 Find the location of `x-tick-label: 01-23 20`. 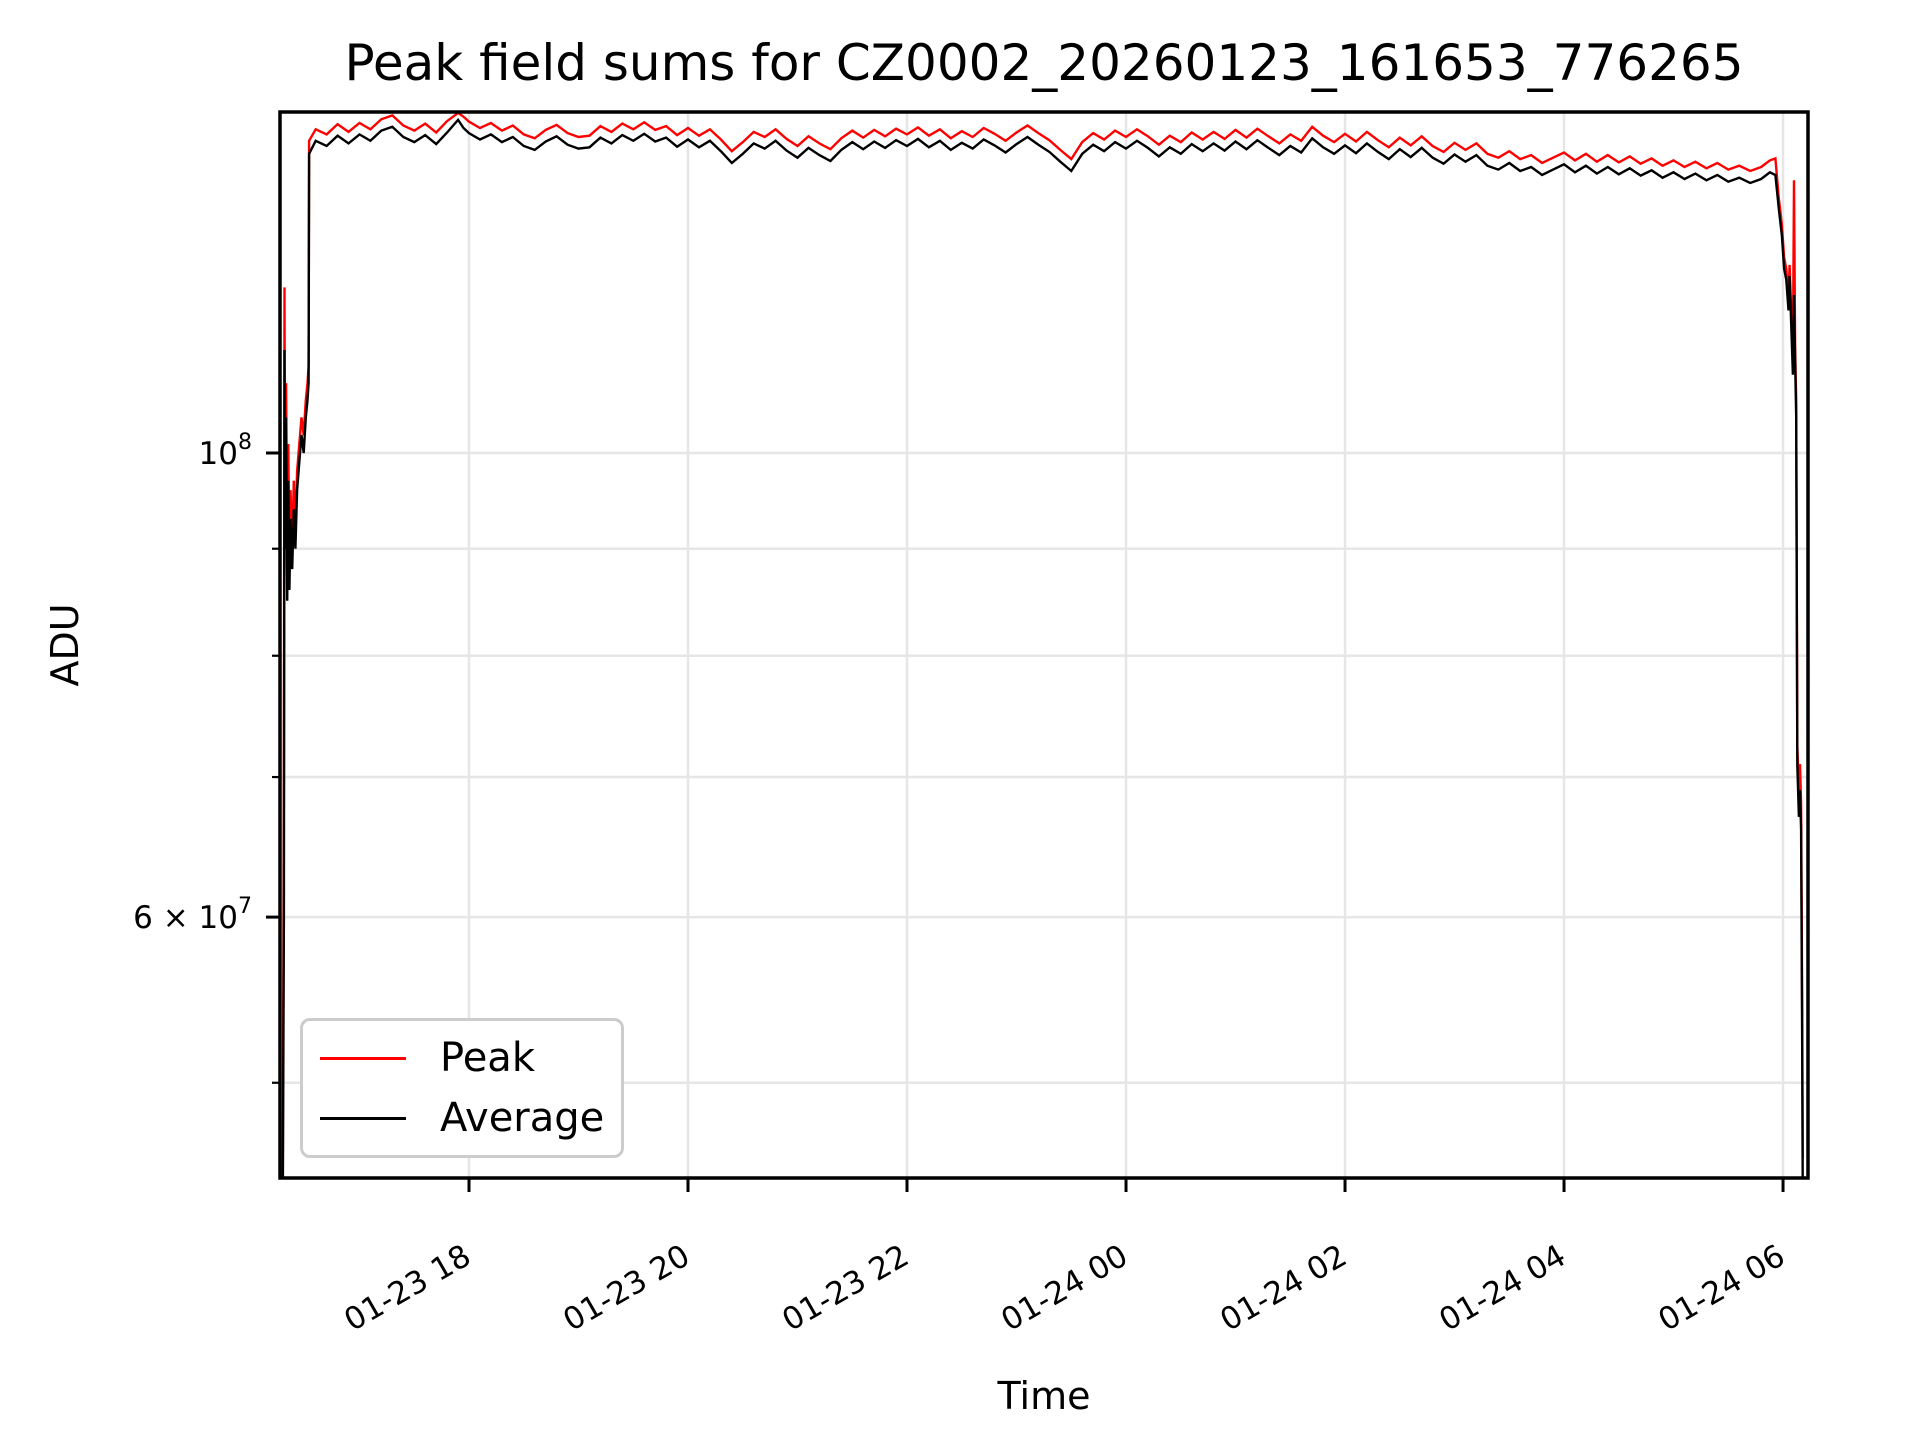

x-tick-label: 01-23 20 is located at coordinates (626, 1288).